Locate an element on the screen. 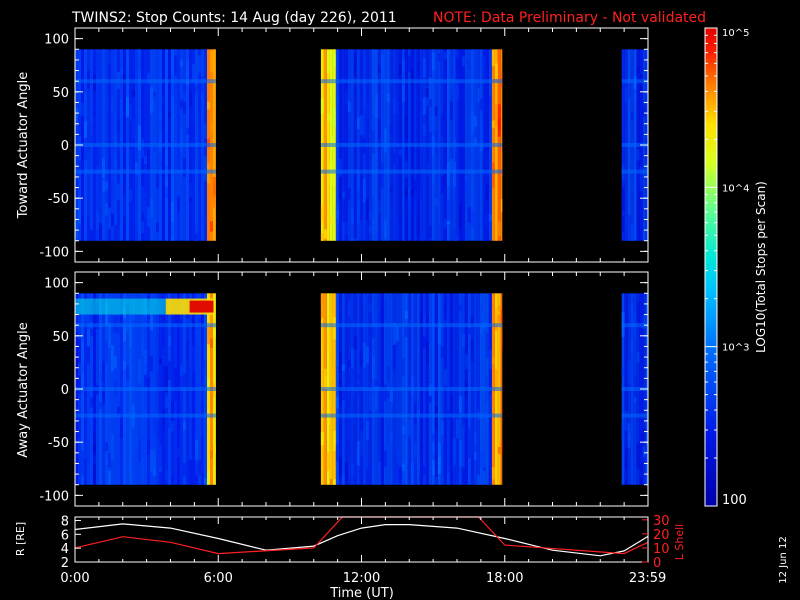 The height and width of the screenshot is (600, 800). lshell-tick-label: 20 is located at coordinates (661, 535).